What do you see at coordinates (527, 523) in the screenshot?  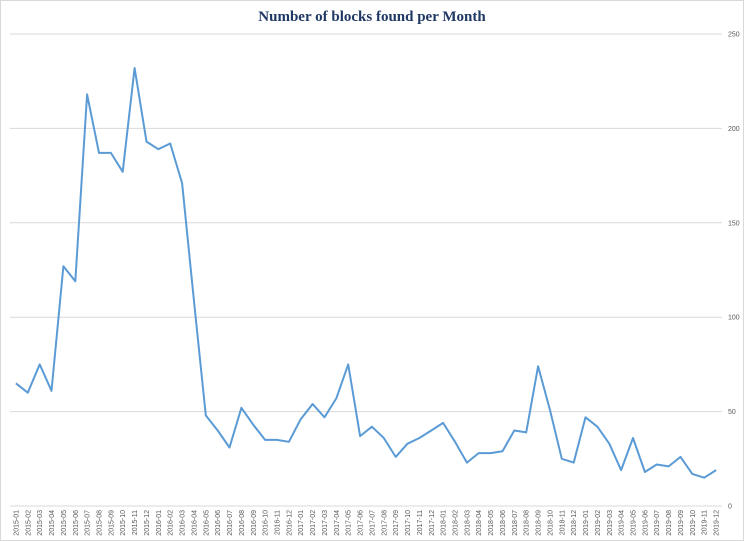 I see `x-tick-label: 2018-08` at bounding box center [527, 523].